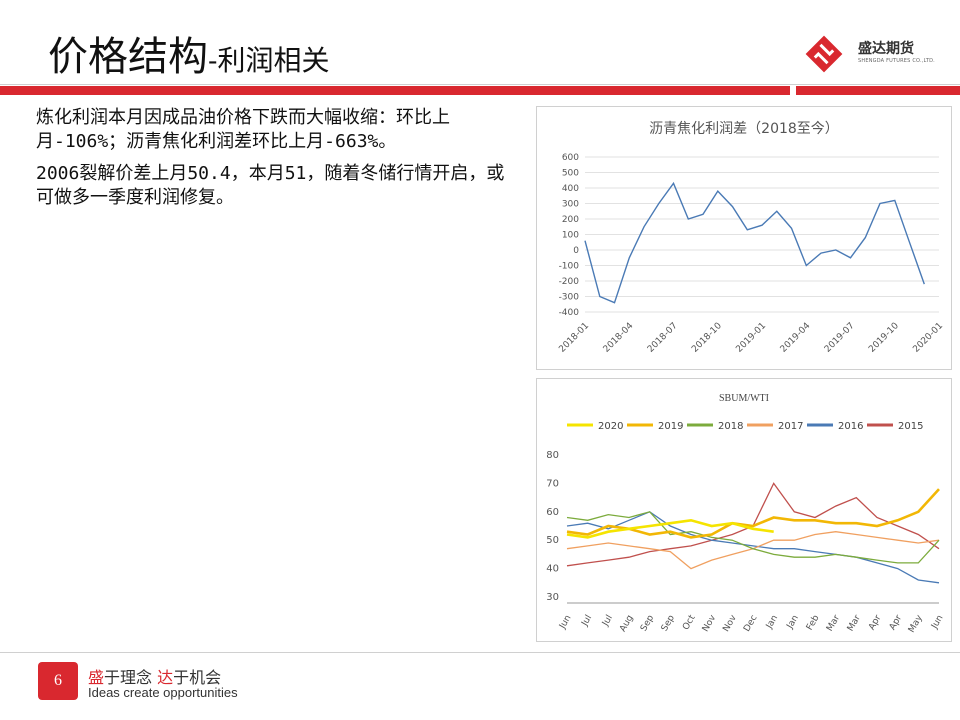 The image size is (960, 720). Describe the element at coordinates (570, 220) in the screenshot. I see `y-tick-label: 200` at that location.